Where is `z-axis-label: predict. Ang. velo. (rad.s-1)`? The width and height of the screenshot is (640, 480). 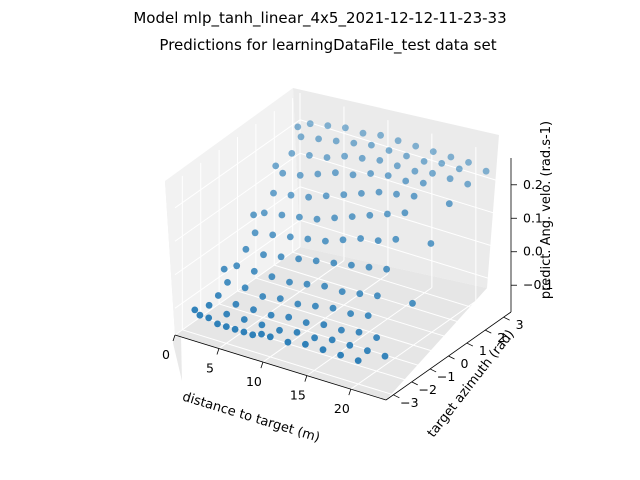 z-axis-label: predict. Ang. velo. (rad.s-1) is located at coordinates (546, 210).